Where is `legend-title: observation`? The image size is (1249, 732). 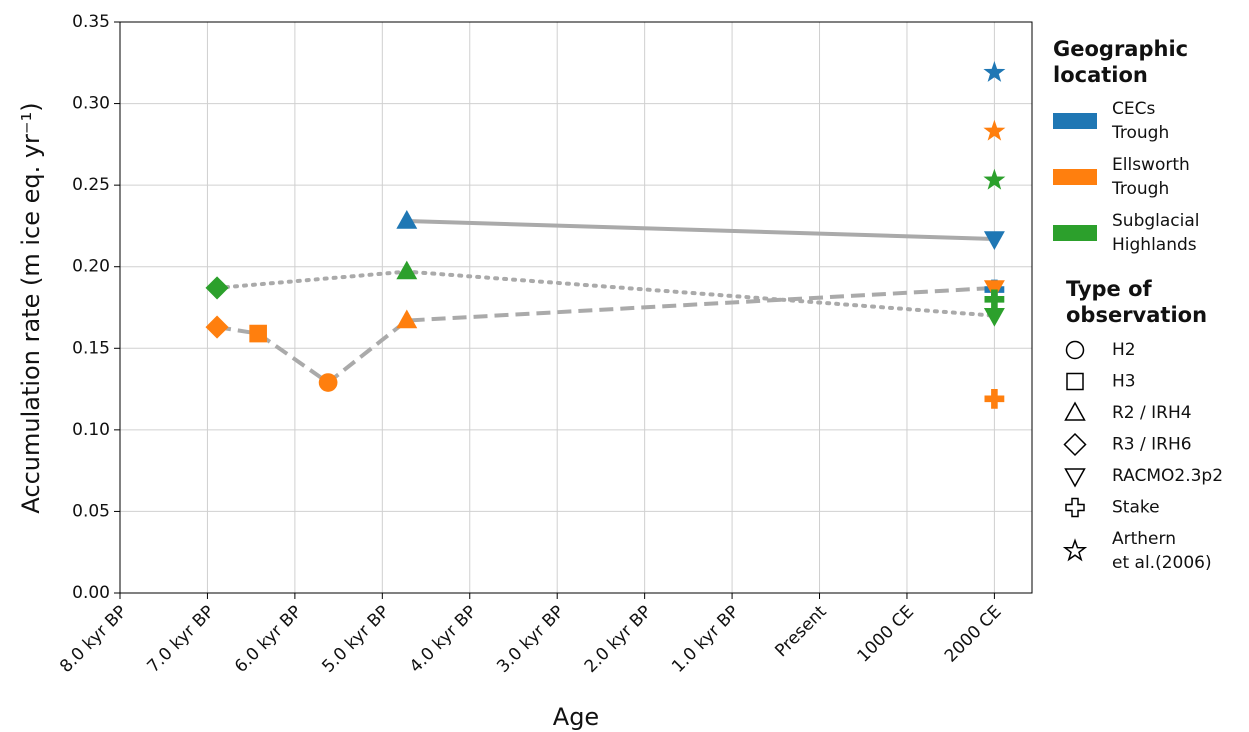 legend-title: observation is located at coordinates (1136, 315).